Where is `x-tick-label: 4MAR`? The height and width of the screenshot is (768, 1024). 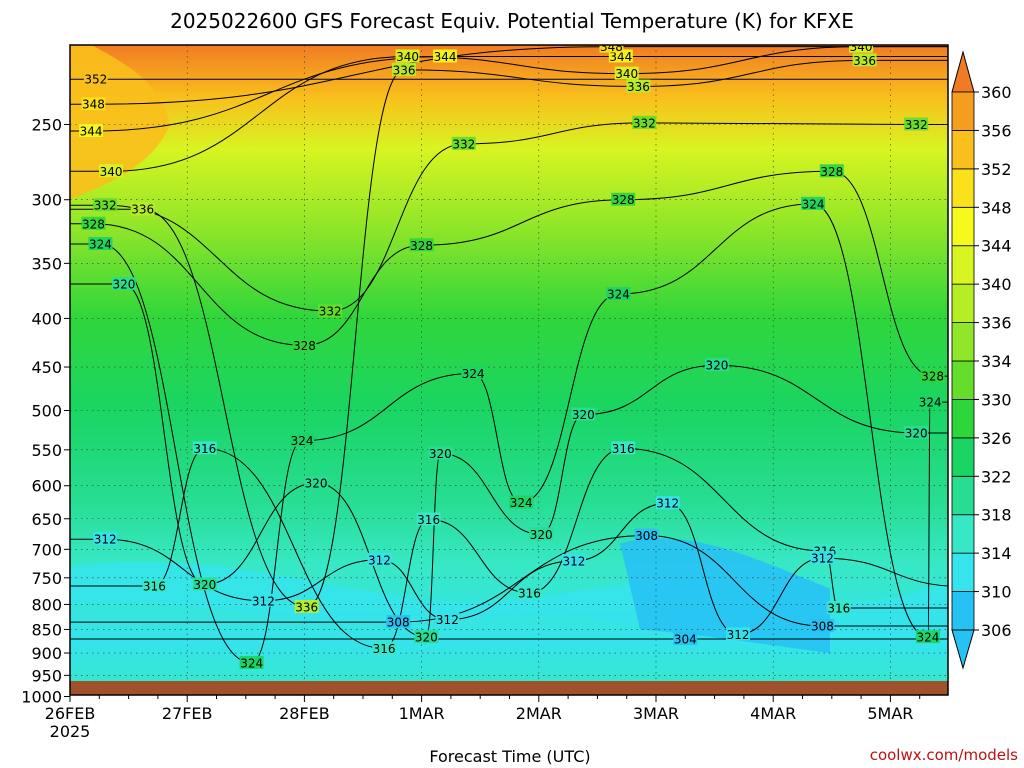 x-tick-label: 4MAR is located at coordinates (773, 713).